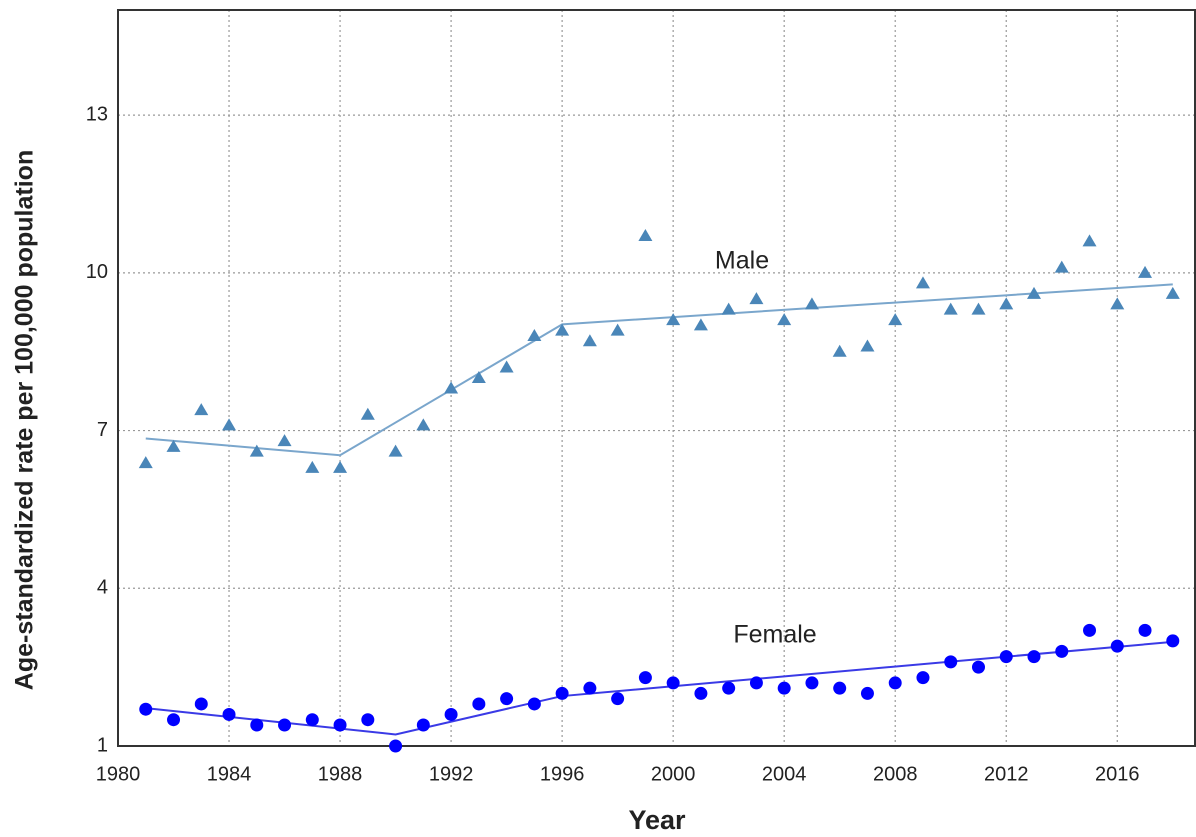 This screenshot has height=837, width=1196. I want to click on fit-line, so click(659, 688).